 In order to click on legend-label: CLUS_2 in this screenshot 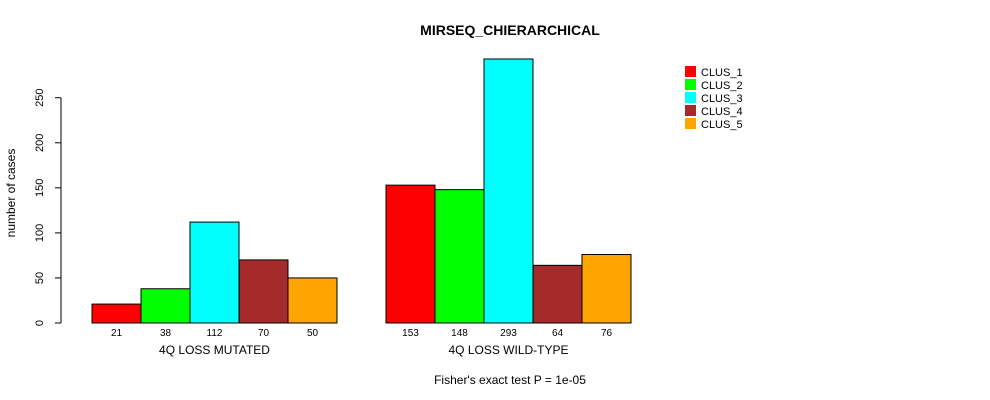, I will do `click(722, 86)`.